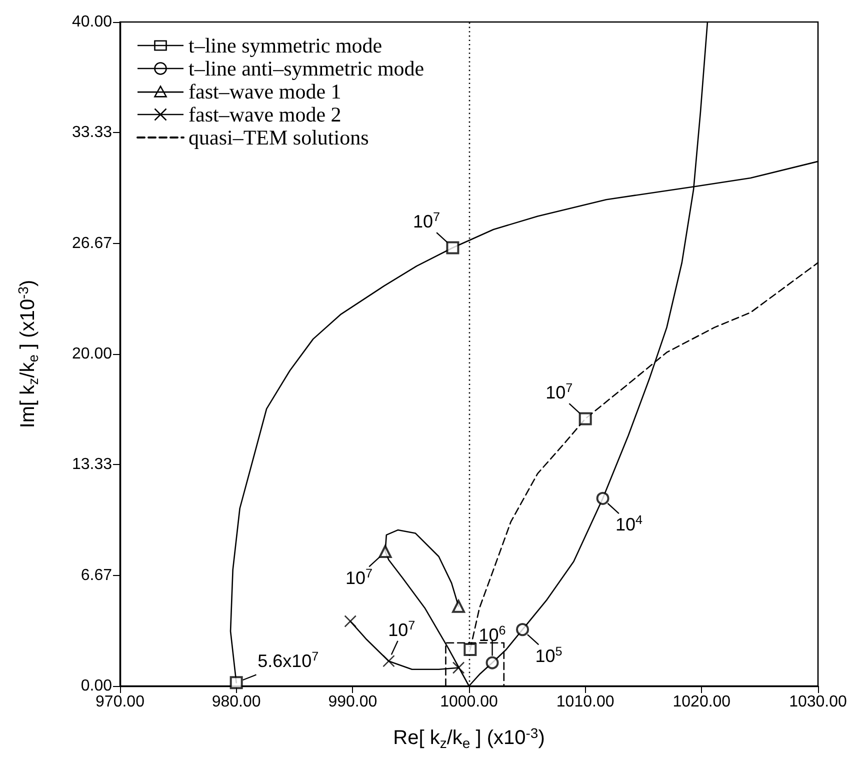  I want to click on x-tick-label: 1010.00, so click(585, 702).